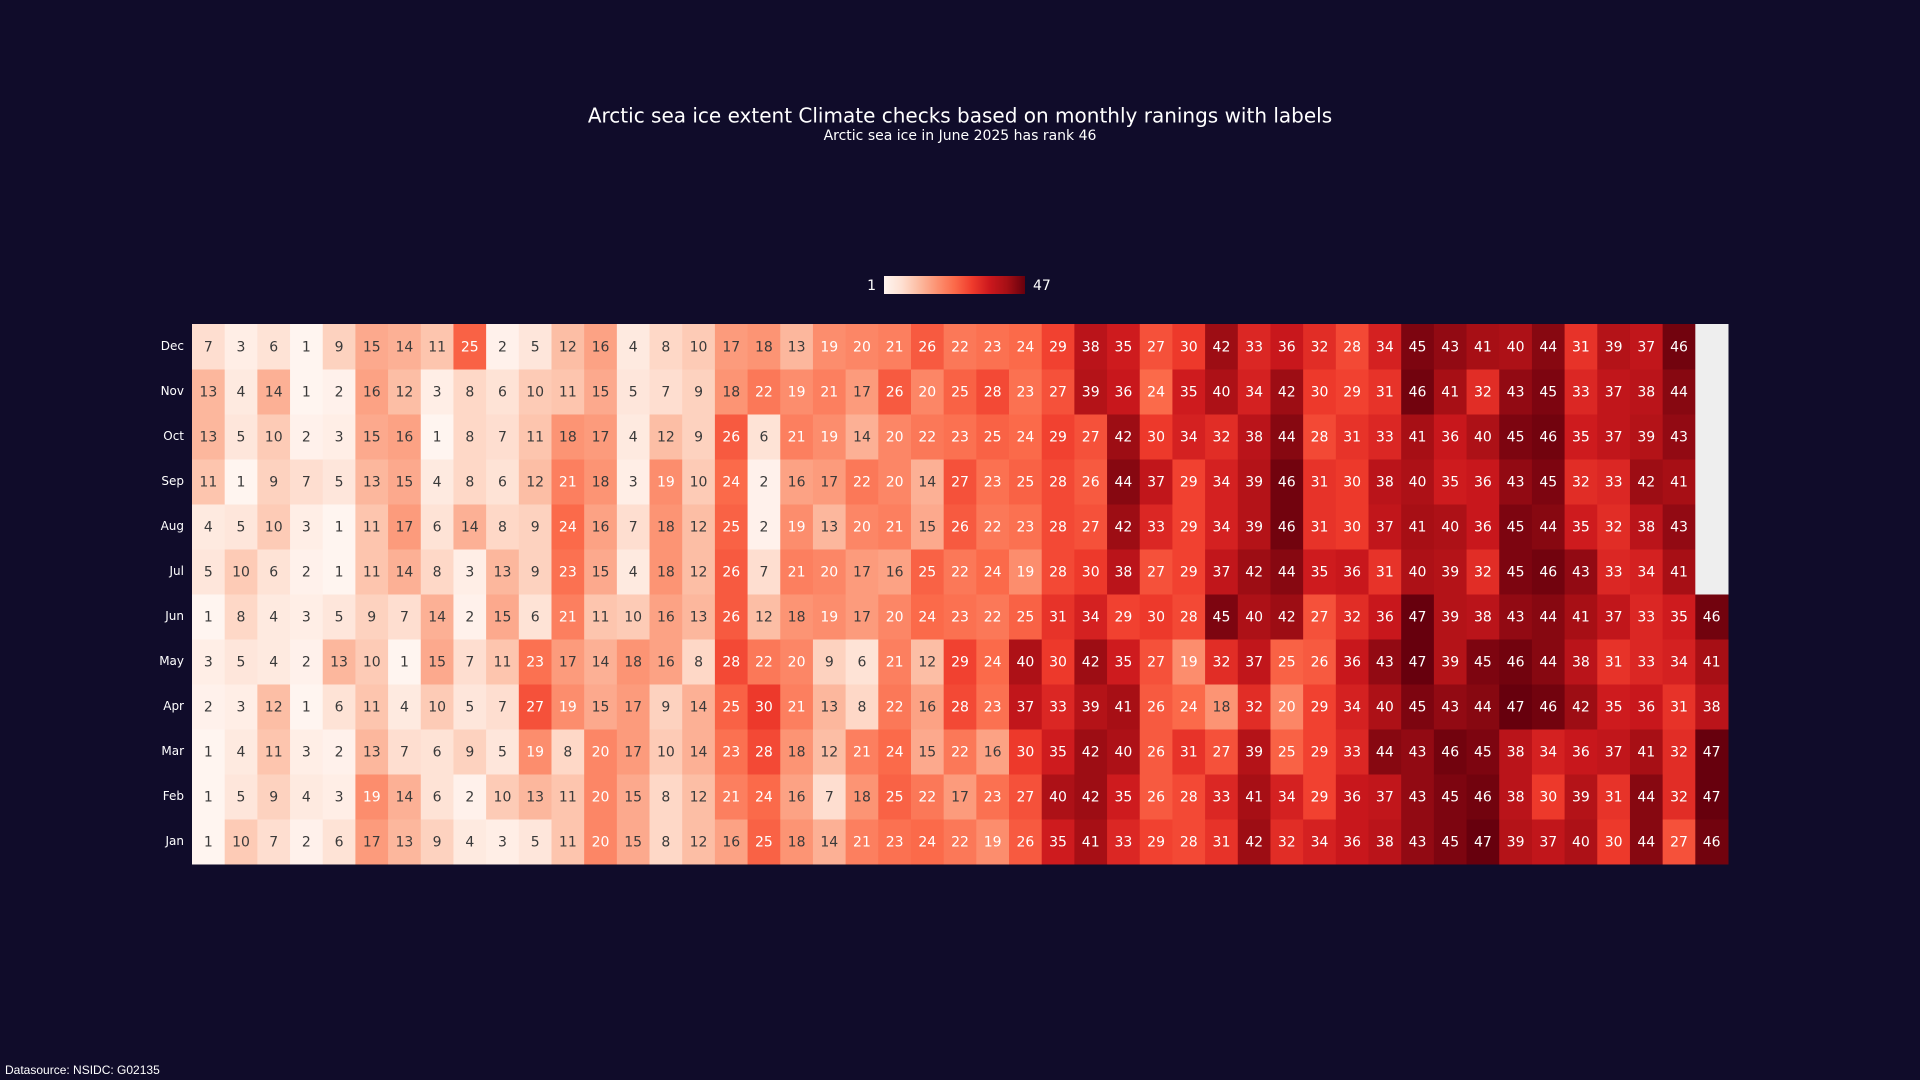 The height and width of the screenshot is (1080, 1920). What do you see at coordinates (895, 348) in the screenshot?
I see `cell-label: 21` at bounding box center [895, 348].